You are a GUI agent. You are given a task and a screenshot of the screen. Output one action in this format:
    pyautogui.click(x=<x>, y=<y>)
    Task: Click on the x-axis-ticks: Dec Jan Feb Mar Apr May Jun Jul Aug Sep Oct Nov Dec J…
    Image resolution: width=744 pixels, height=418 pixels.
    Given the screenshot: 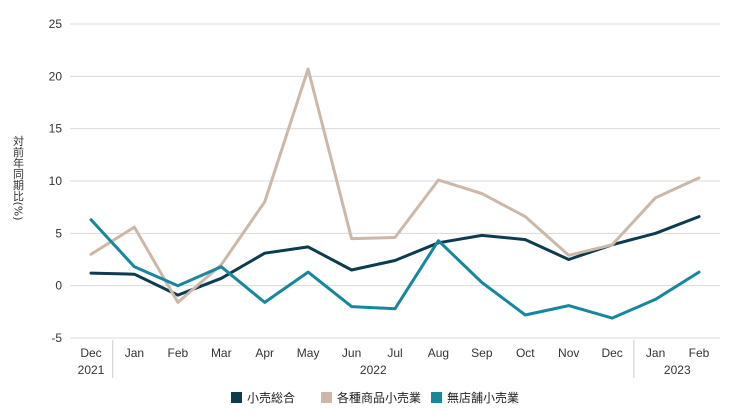 What is the action you would take?
    pyautogui.click(x=394, y=353)
    